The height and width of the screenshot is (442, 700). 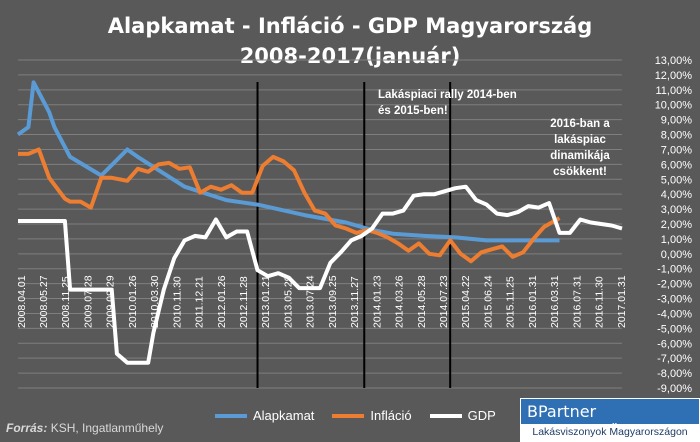 What do you see at coordinates (133, 301) in the screenshot?
I see `x-tick-label: 2010.01.26` at bounding box center [133, 301].